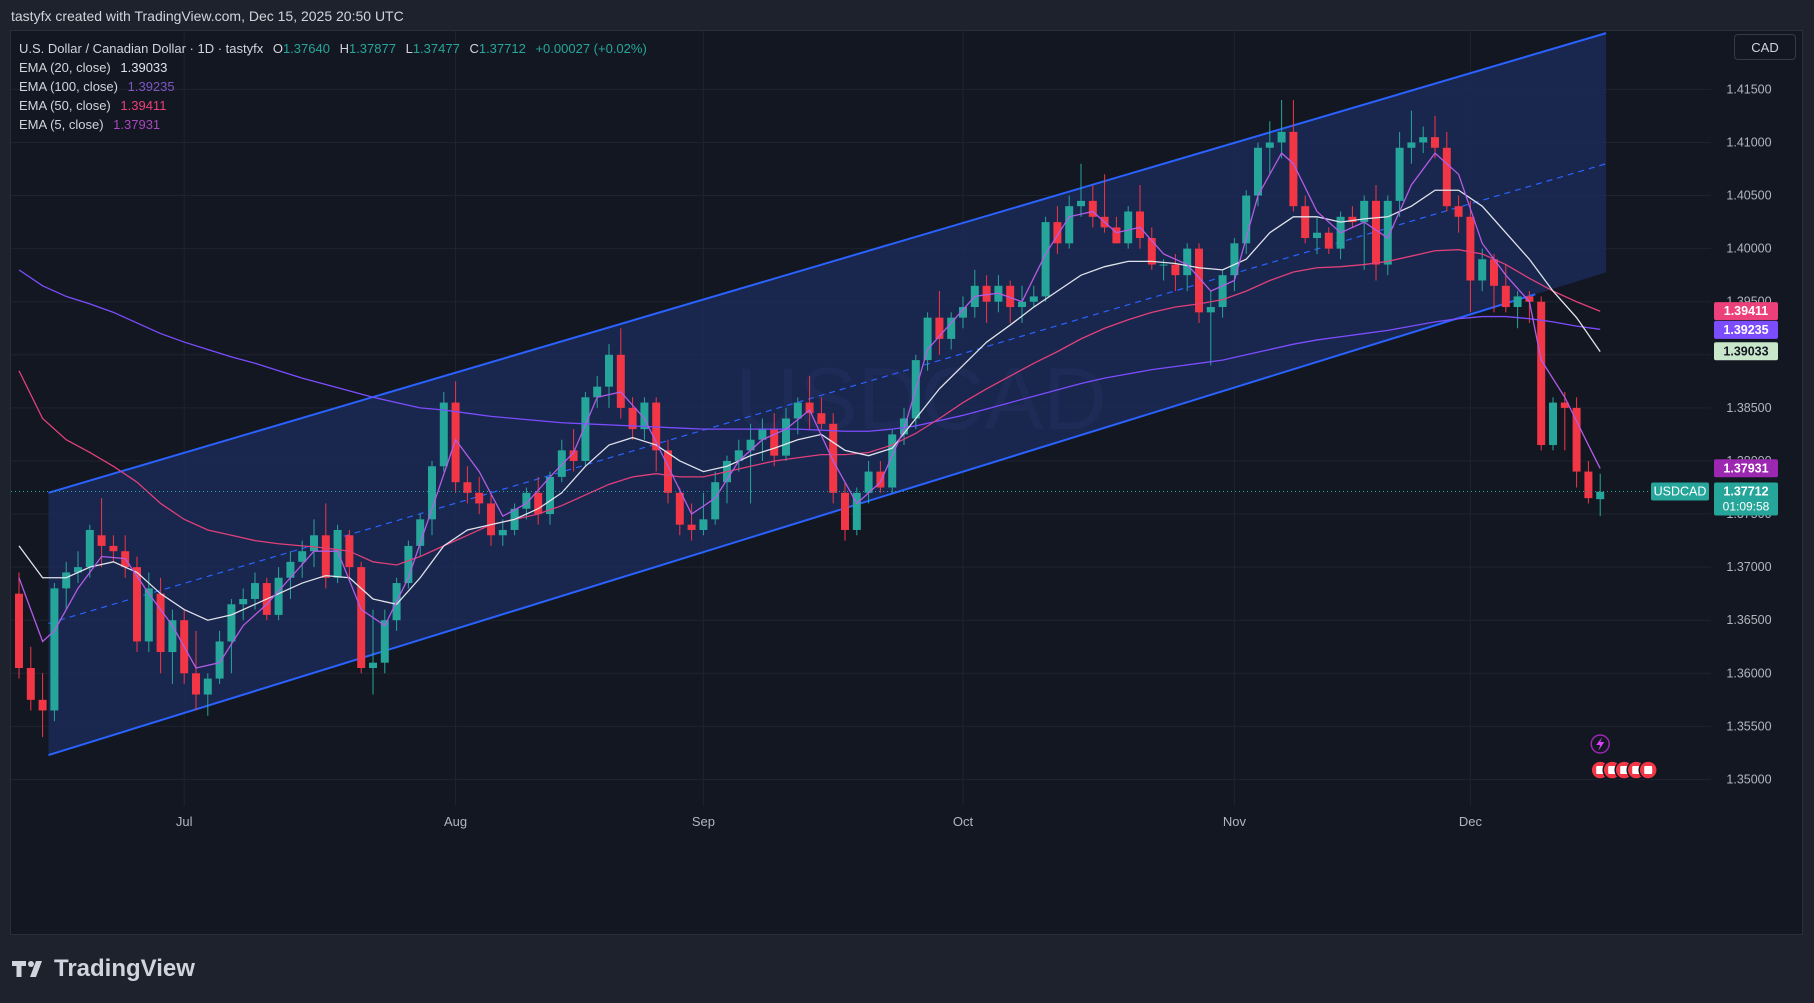  Describe the element at coordinates (143, 105) in the screenshot. I see `indicator-value: 1.39411` at that location.